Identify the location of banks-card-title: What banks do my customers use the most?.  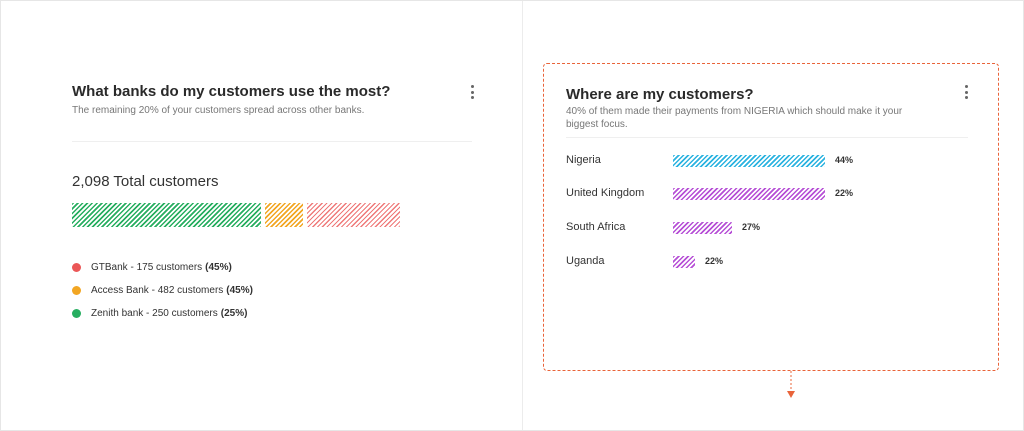
(231, 91).